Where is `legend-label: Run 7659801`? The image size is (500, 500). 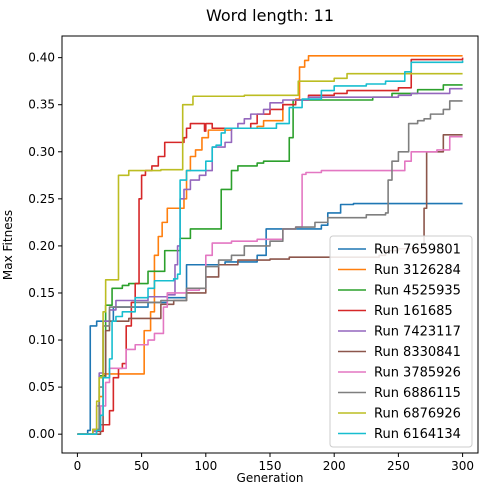
legend-label: Run 7659801 is located at coordinates (417, 250).